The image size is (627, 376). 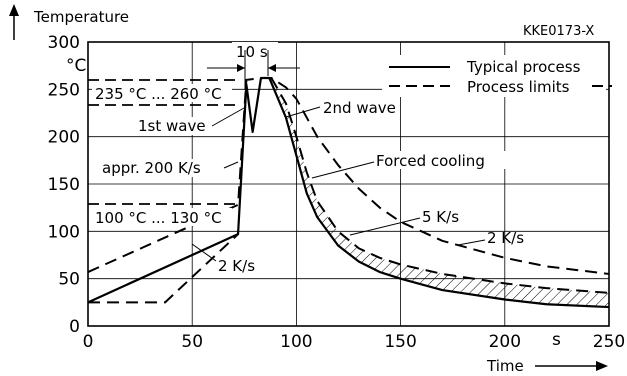 I want to click on band-low-markers: 100 °C ... 130 °C, so click(x=162, y=215).